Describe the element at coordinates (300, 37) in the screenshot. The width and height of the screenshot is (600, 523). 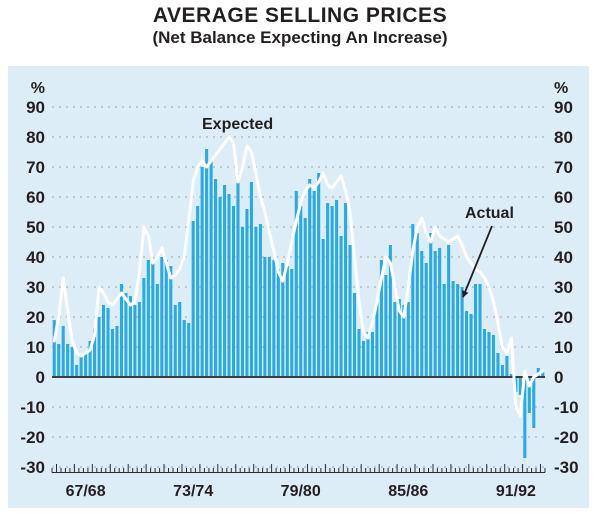
I see `chart-subtitle: (Net Balance Expecting An Increase)` at that location.